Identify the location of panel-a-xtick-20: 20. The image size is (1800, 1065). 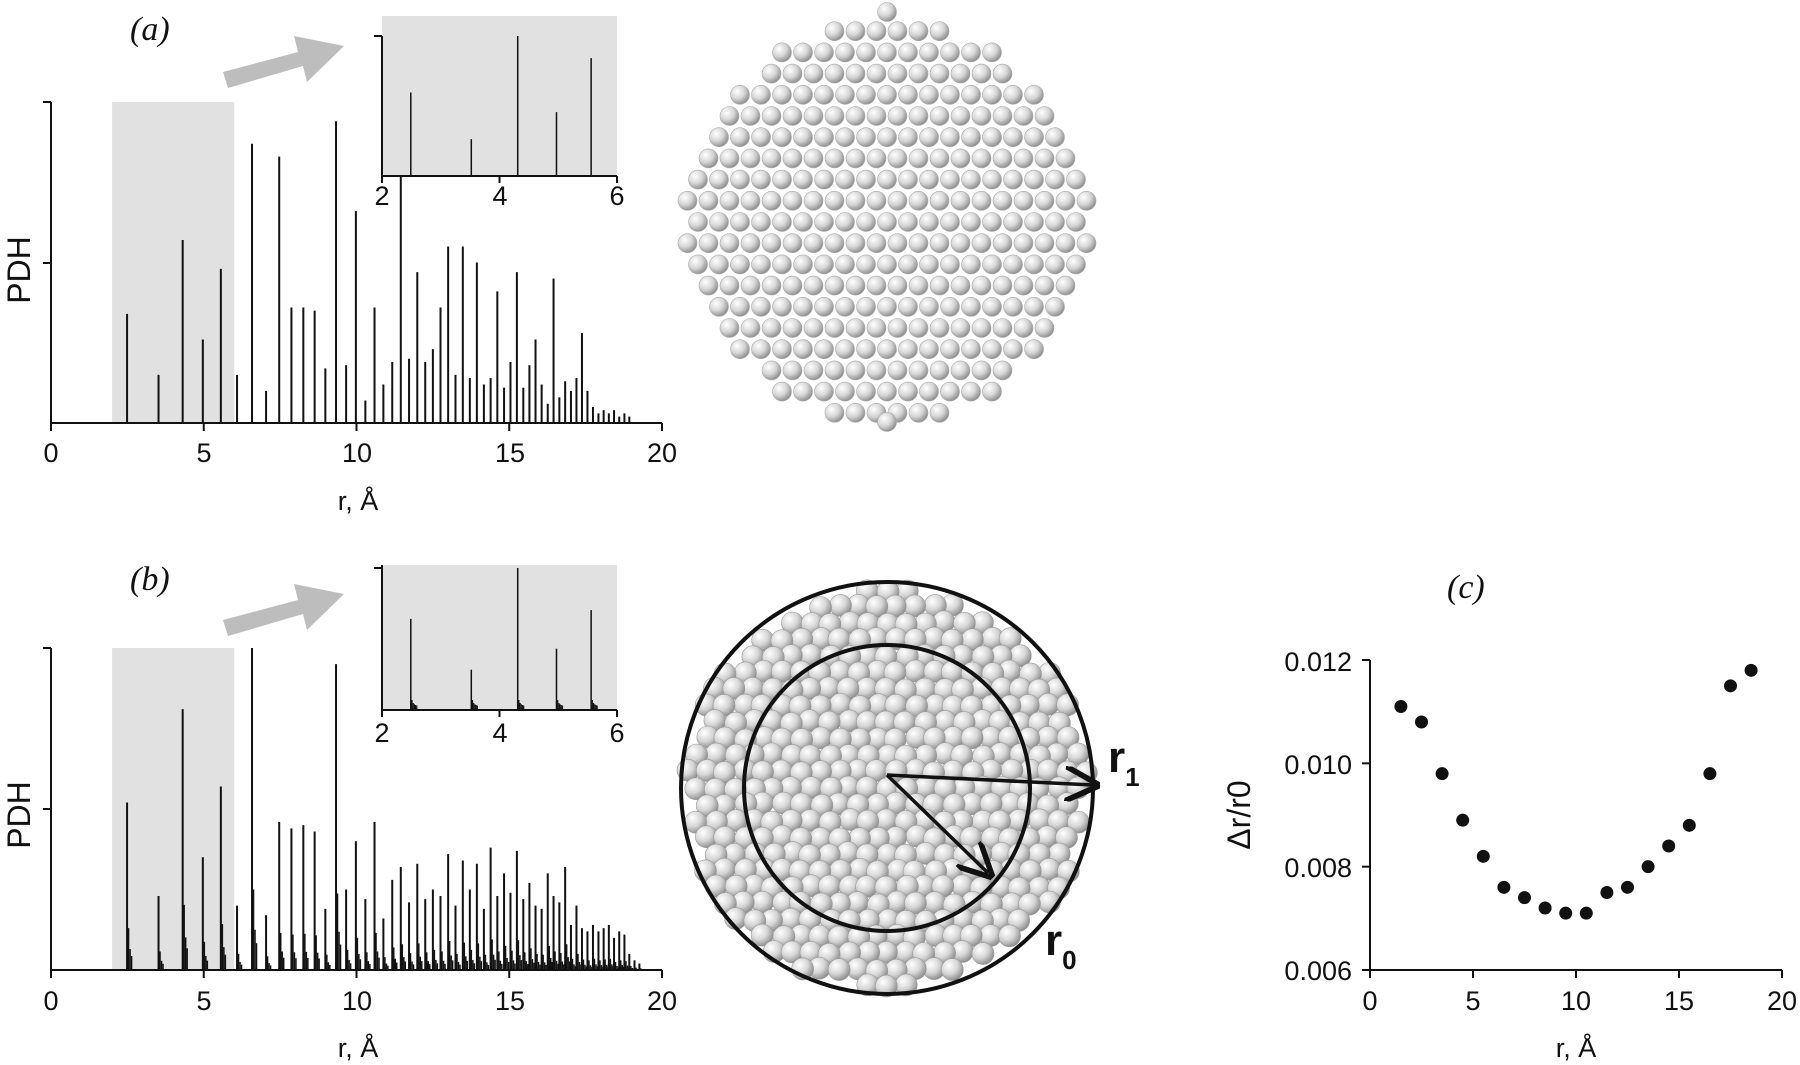
(662, 453).